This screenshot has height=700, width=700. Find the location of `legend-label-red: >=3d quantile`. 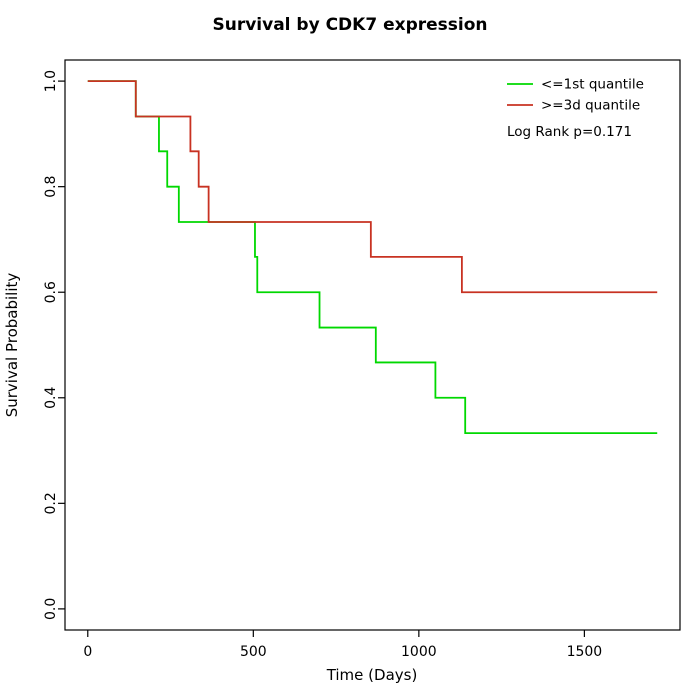

legend-label-red: >=3d quantile is located at coordinates (590, 106).